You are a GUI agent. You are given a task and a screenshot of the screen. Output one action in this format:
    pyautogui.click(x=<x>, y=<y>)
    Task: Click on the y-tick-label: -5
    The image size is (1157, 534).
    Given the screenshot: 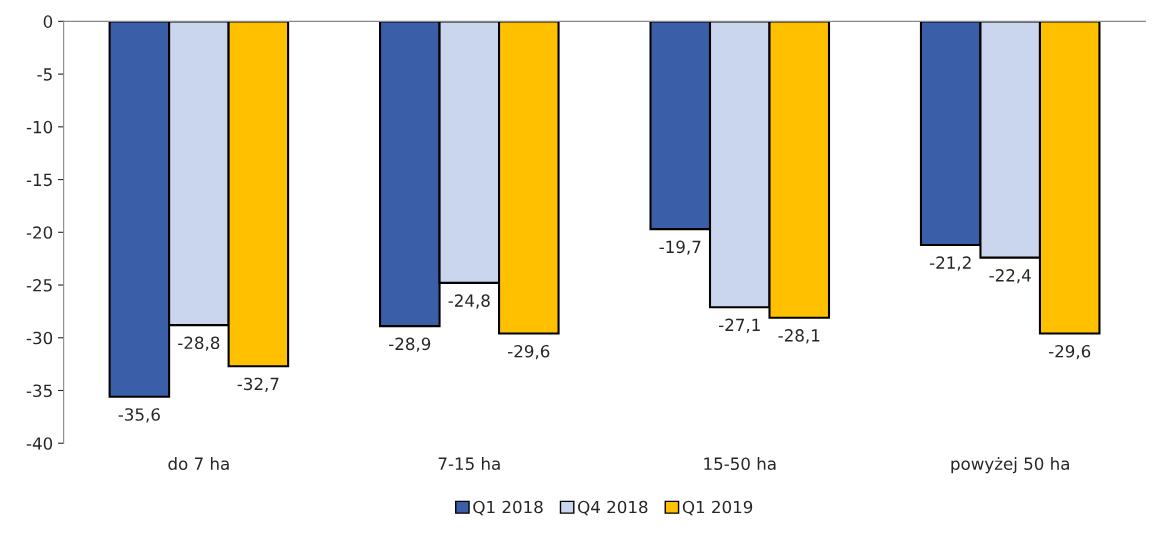 What is the action you would take?
    pyautogui.click(x=44, y=74)
    